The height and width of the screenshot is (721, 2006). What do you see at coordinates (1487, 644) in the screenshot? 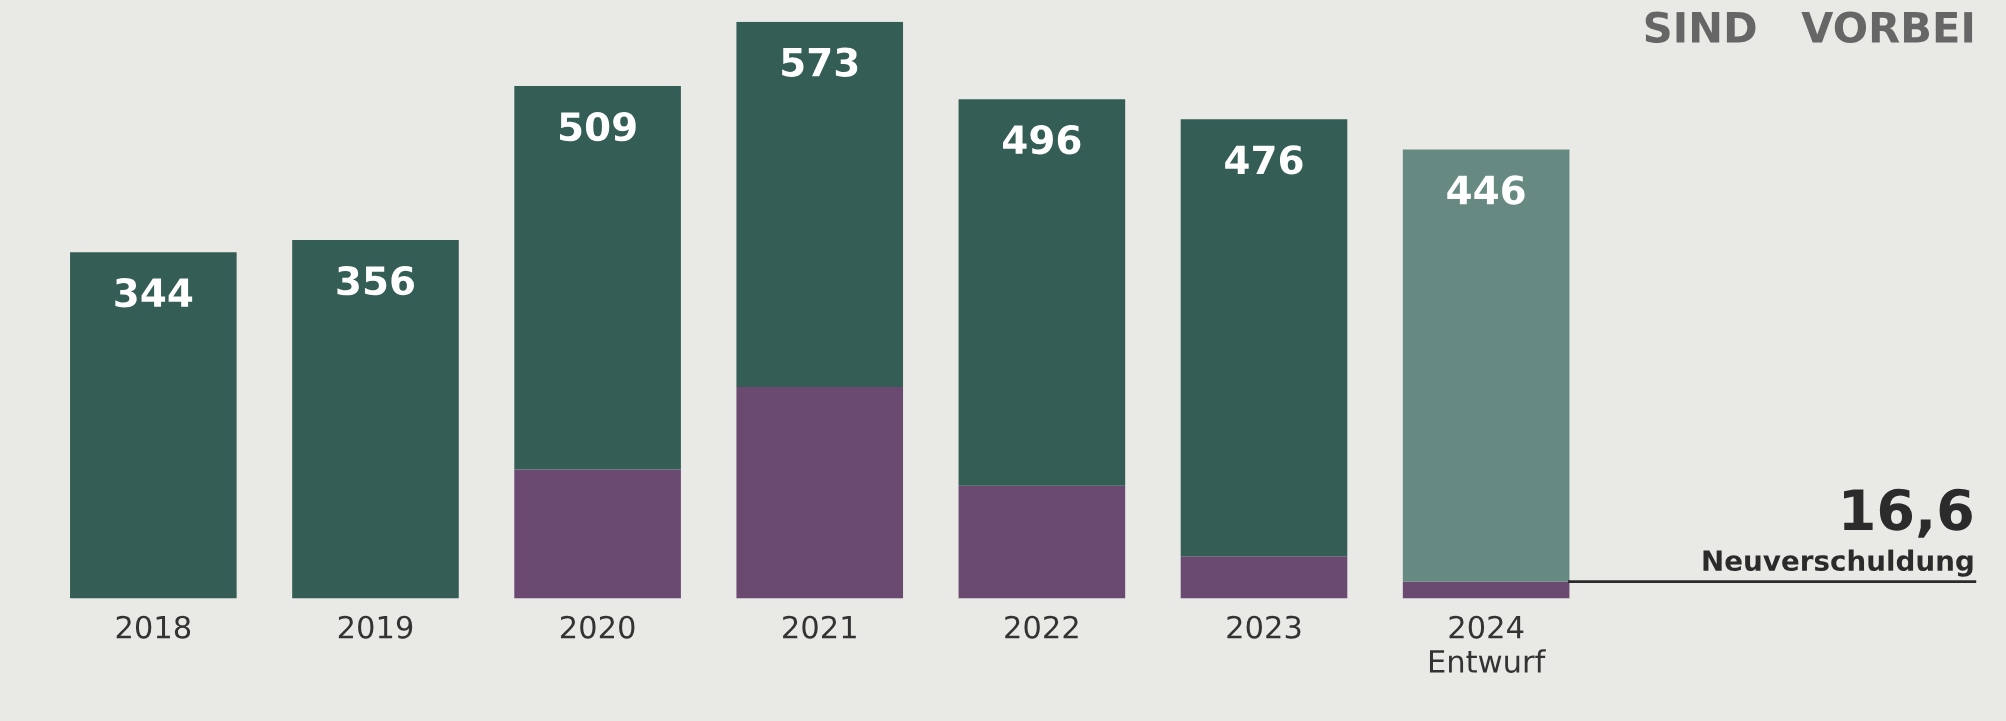
I see `x-tick-label: 2024 Entwurf` at bounding box center [1487, 644].